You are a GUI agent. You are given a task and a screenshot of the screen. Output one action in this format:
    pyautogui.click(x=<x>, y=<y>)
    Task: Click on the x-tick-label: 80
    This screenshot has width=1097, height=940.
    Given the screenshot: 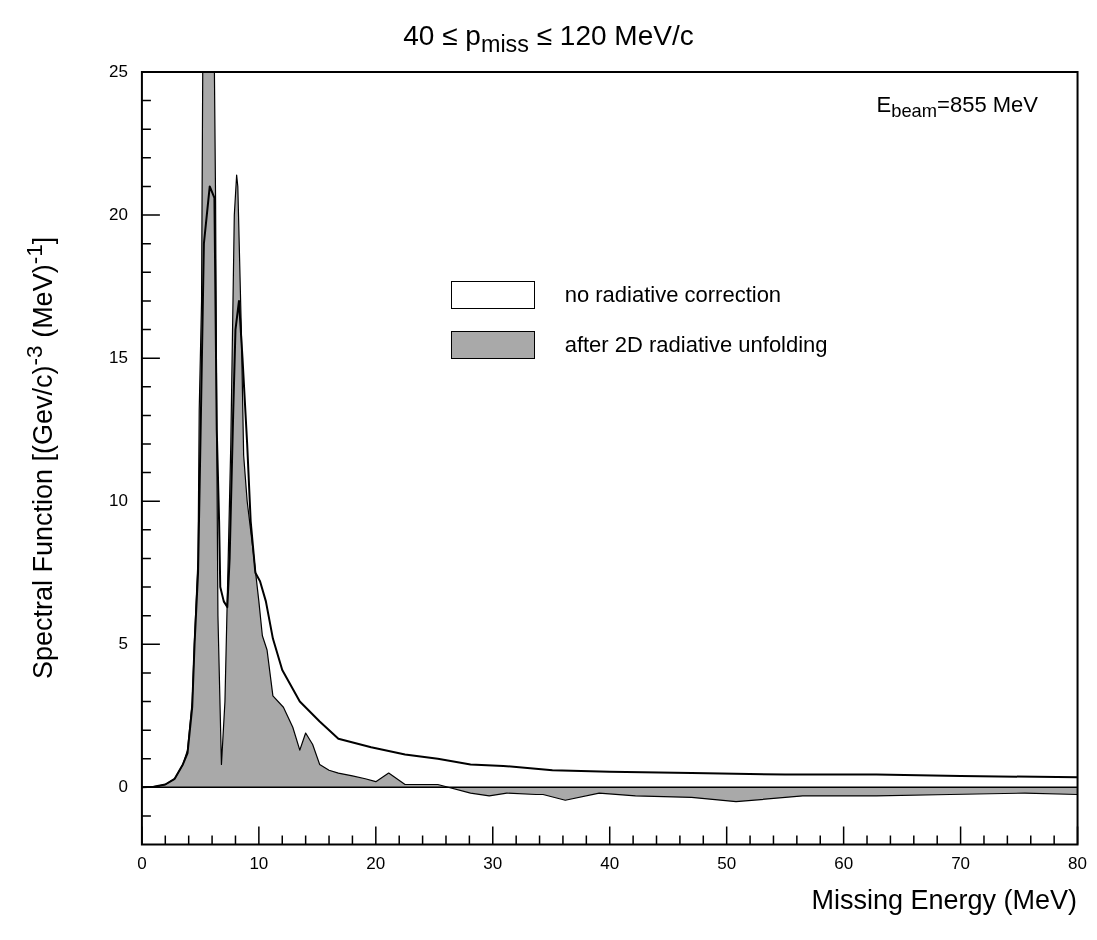 What is the action you would take?
    pyautogui.click(x=1078, y=864)
    